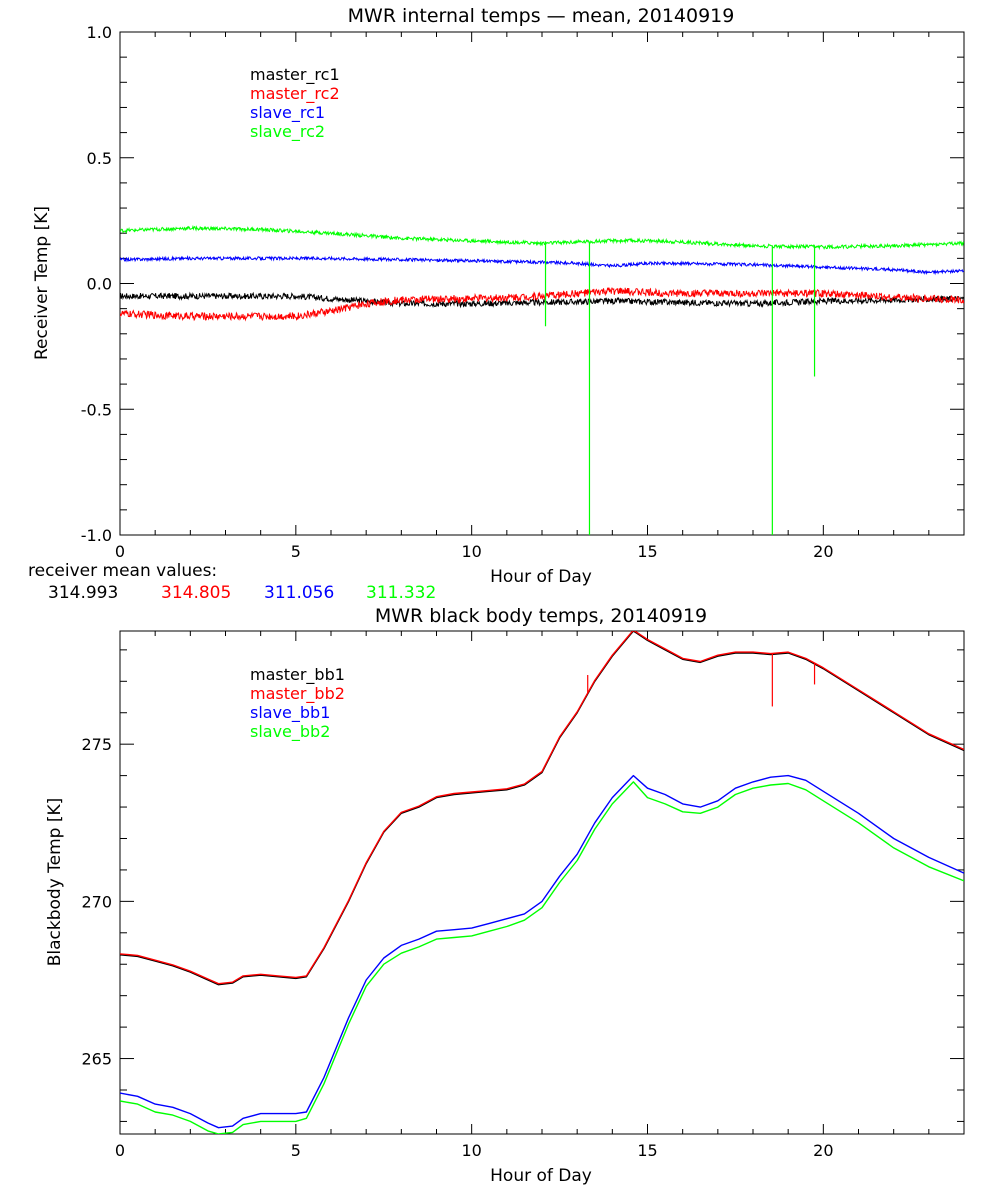 The image size is (1000, 1200). What do you see at coordinates (297, 675) in the screenshot?
I see `legend-entry-master-bb1: master_bb1` at bounding box center [297, 675].